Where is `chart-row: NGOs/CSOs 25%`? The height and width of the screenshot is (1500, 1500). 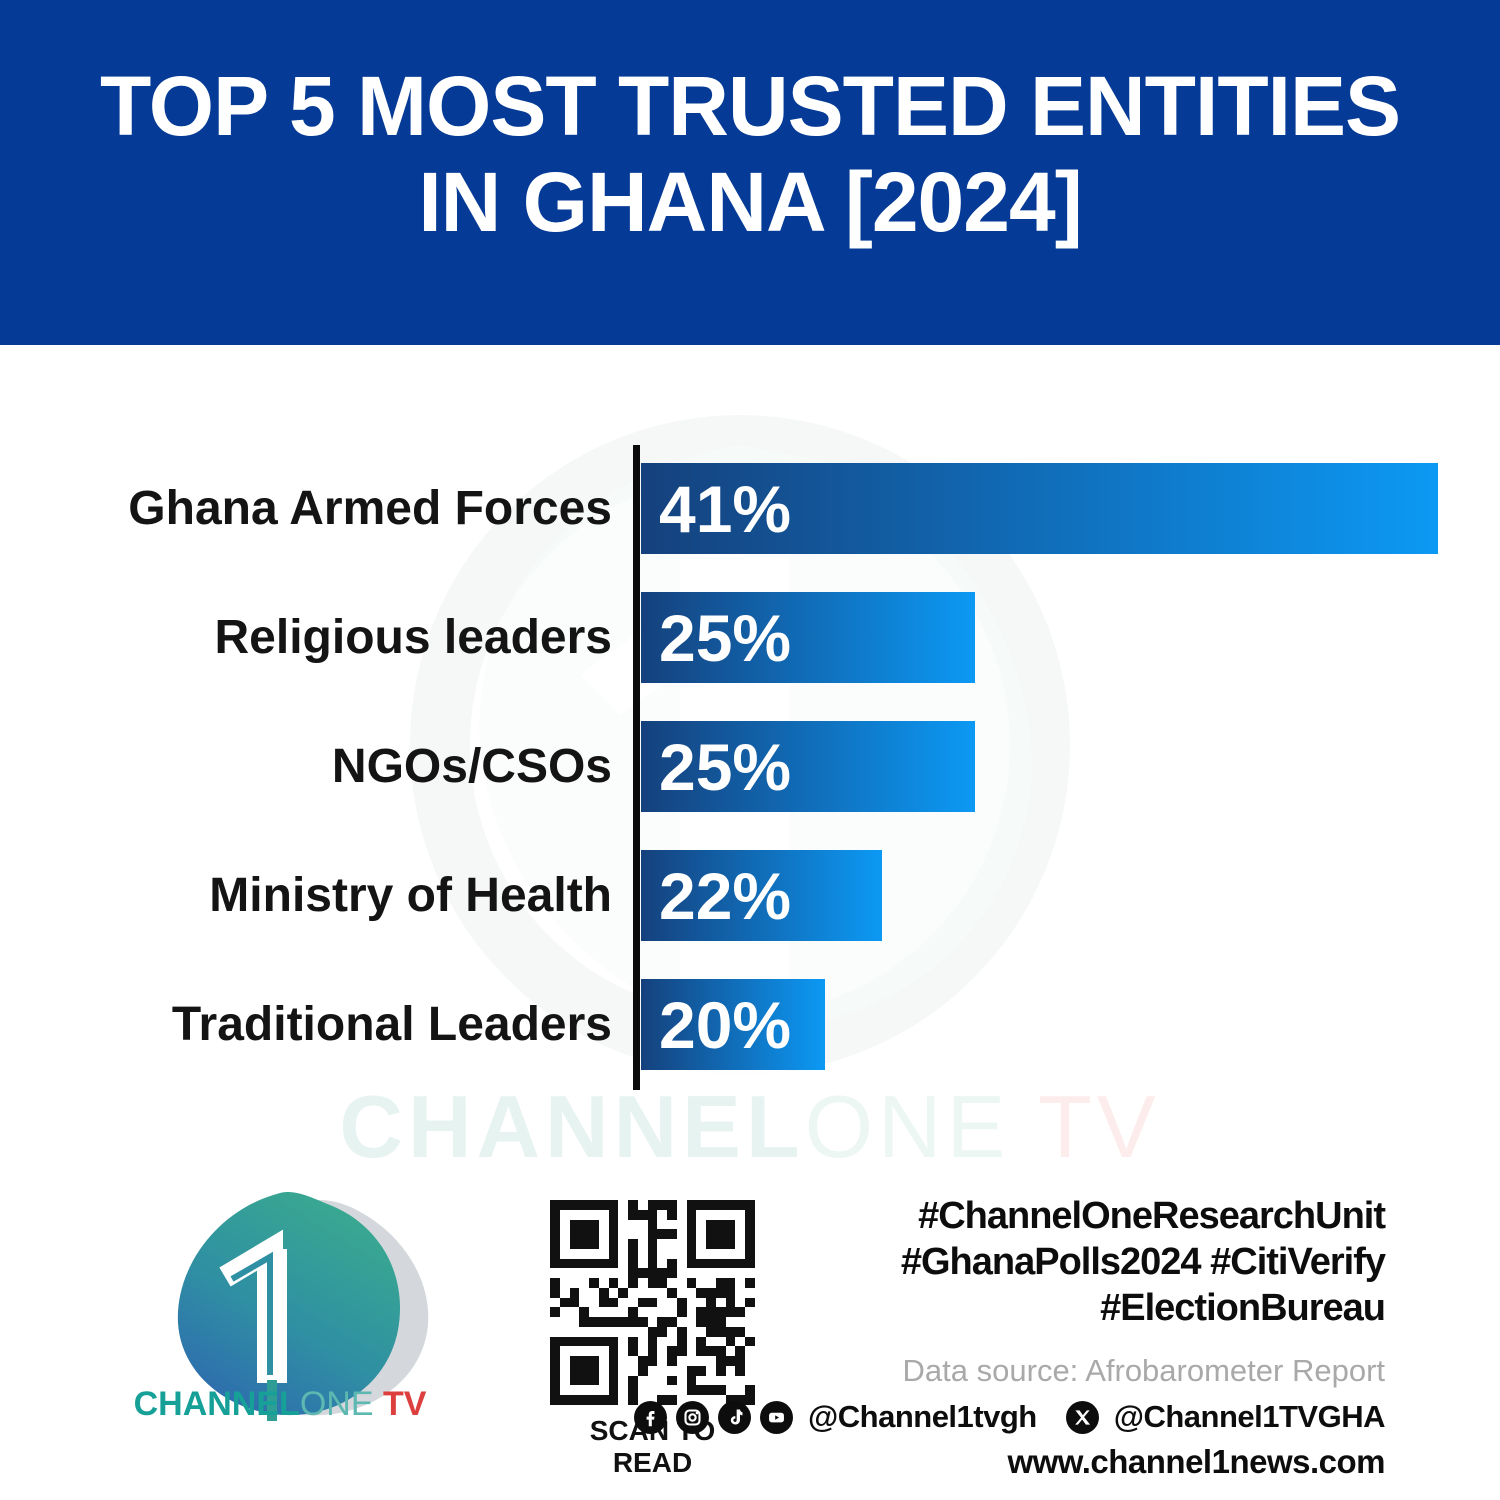 chart-row: NGOs/CSOs 25% is located at coordinates (750, 766).